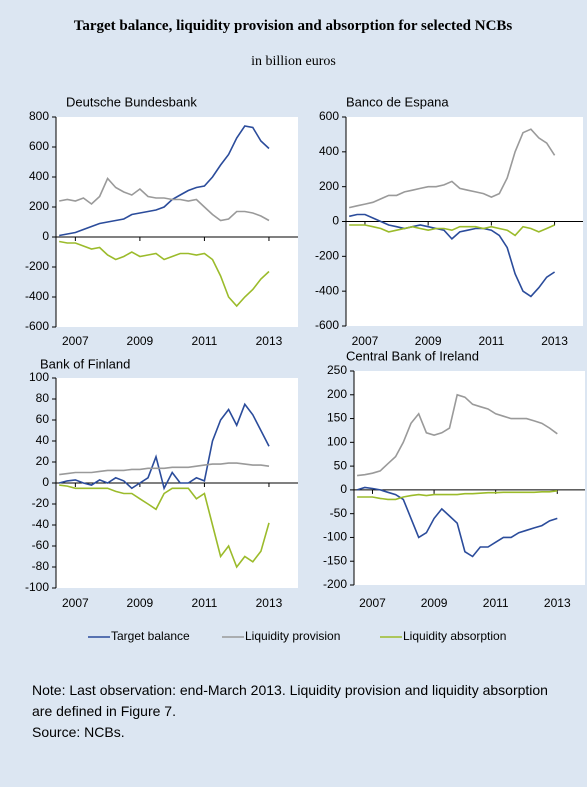  Describe the element at coordinates (41, 524) in the screenshot. I see `y-tick-label: -40` at that location.